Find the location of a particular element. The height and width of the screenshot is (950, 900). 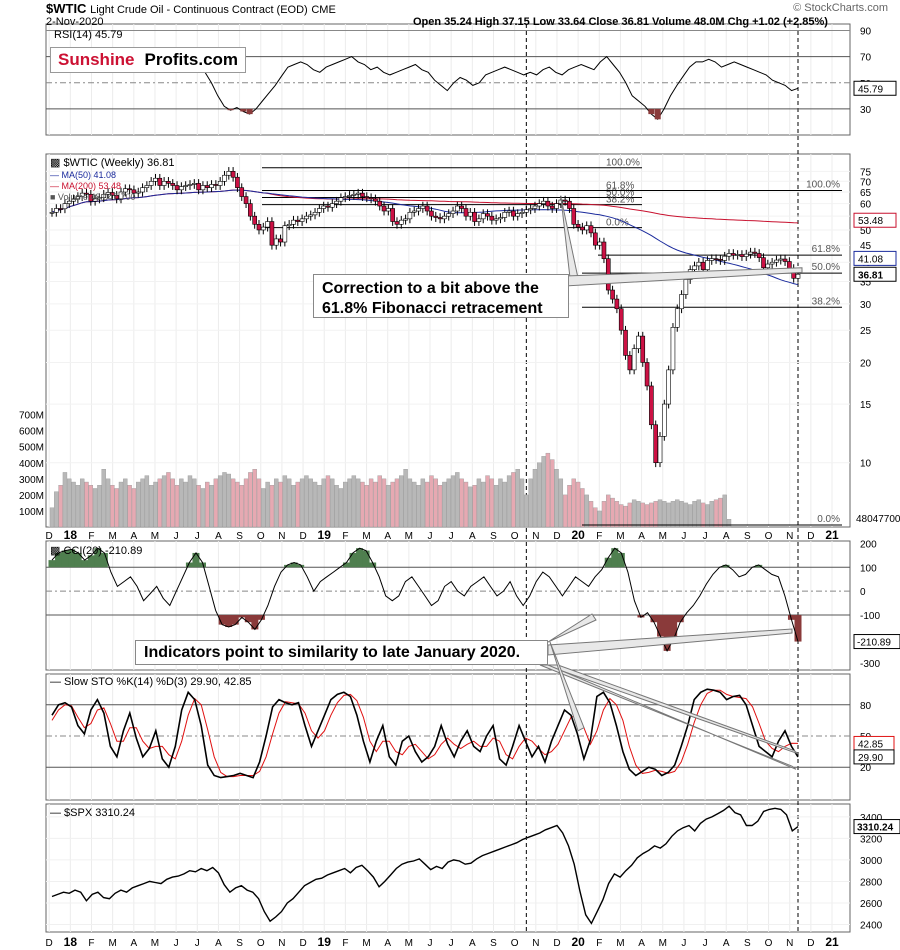

volume-y-tick: 200M is located at coordinates (31, 496).